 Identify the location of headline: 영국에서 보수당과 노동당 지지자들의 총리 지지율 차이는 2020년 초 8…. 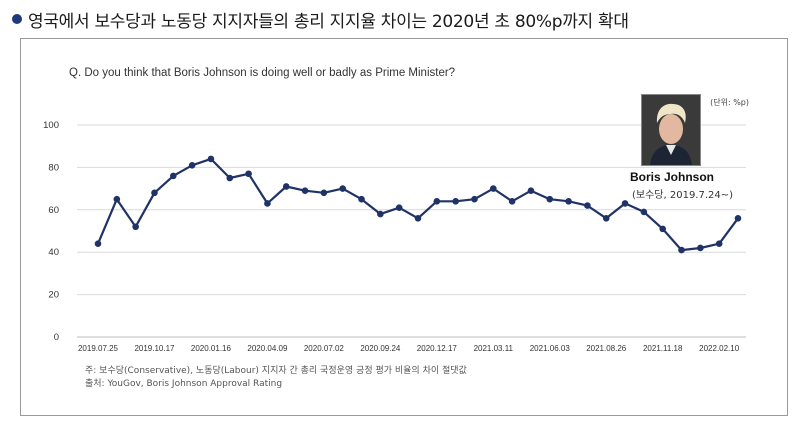
(320, 19).